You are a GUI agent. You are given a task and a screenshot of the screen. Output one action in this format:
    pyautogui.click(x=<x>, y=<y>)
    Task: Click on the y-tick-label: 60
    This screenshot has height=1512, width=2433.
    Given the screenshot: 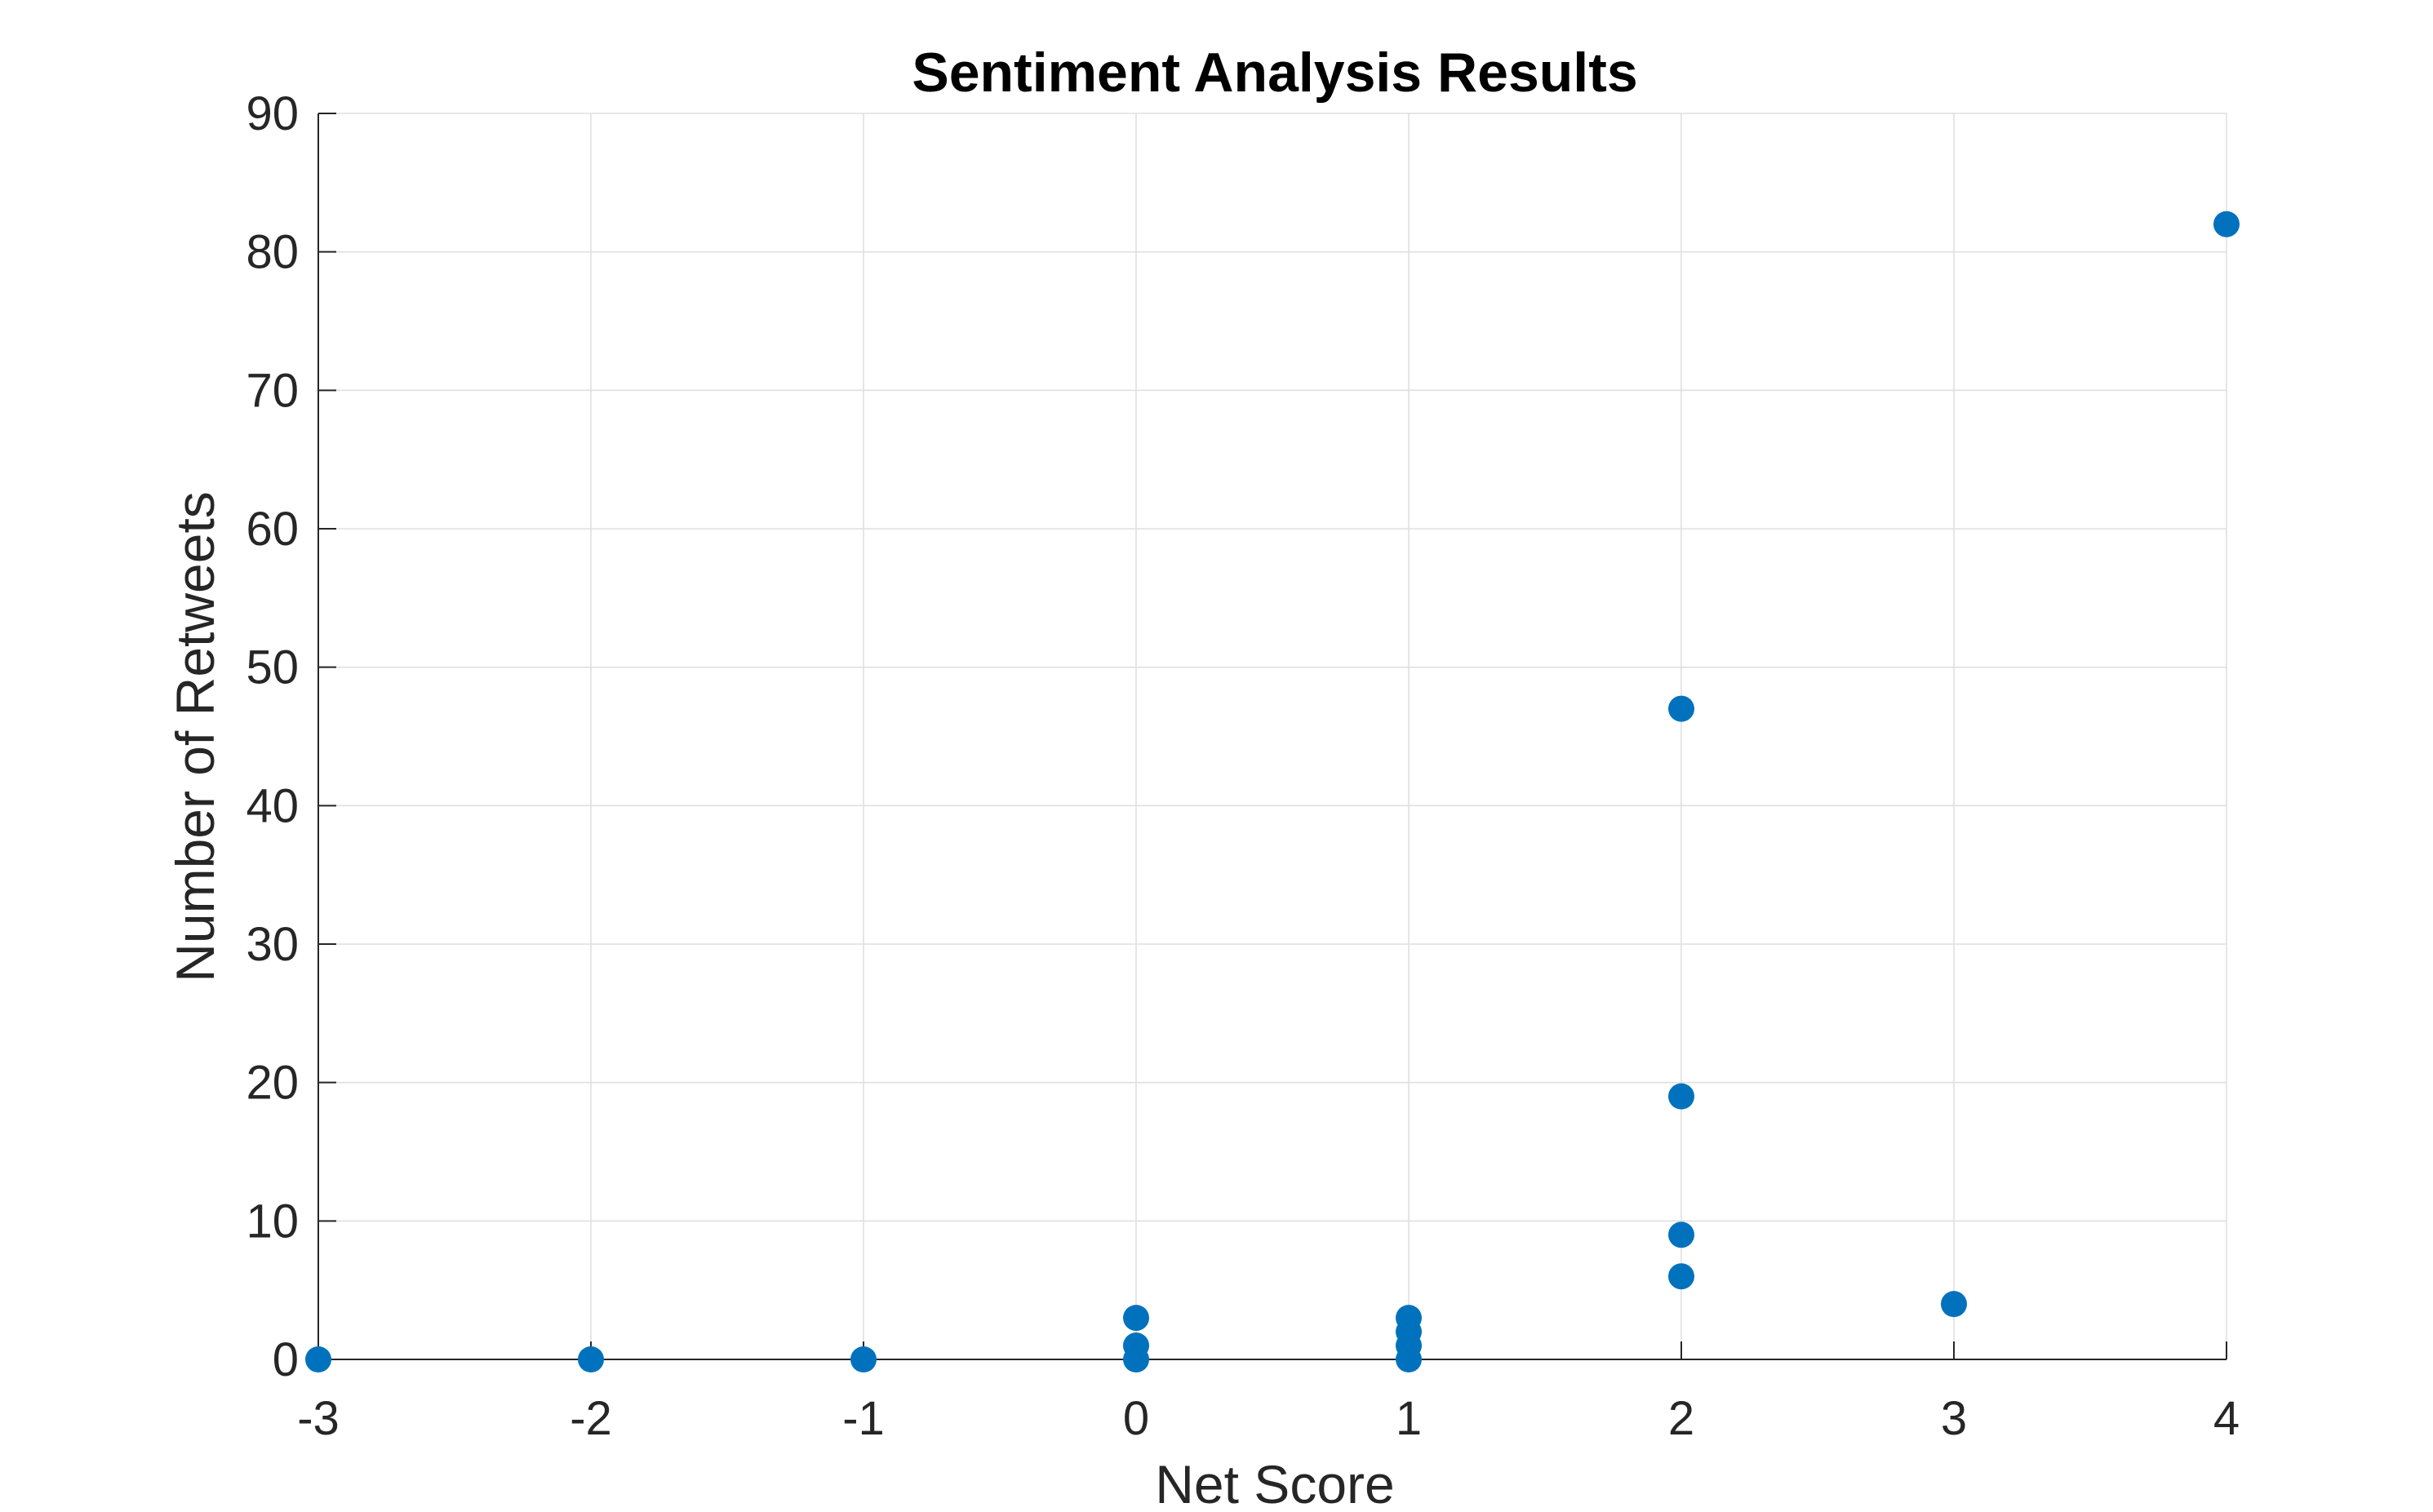 What is the action you would take?
    pyautogui.click(x=272, y=529)
    